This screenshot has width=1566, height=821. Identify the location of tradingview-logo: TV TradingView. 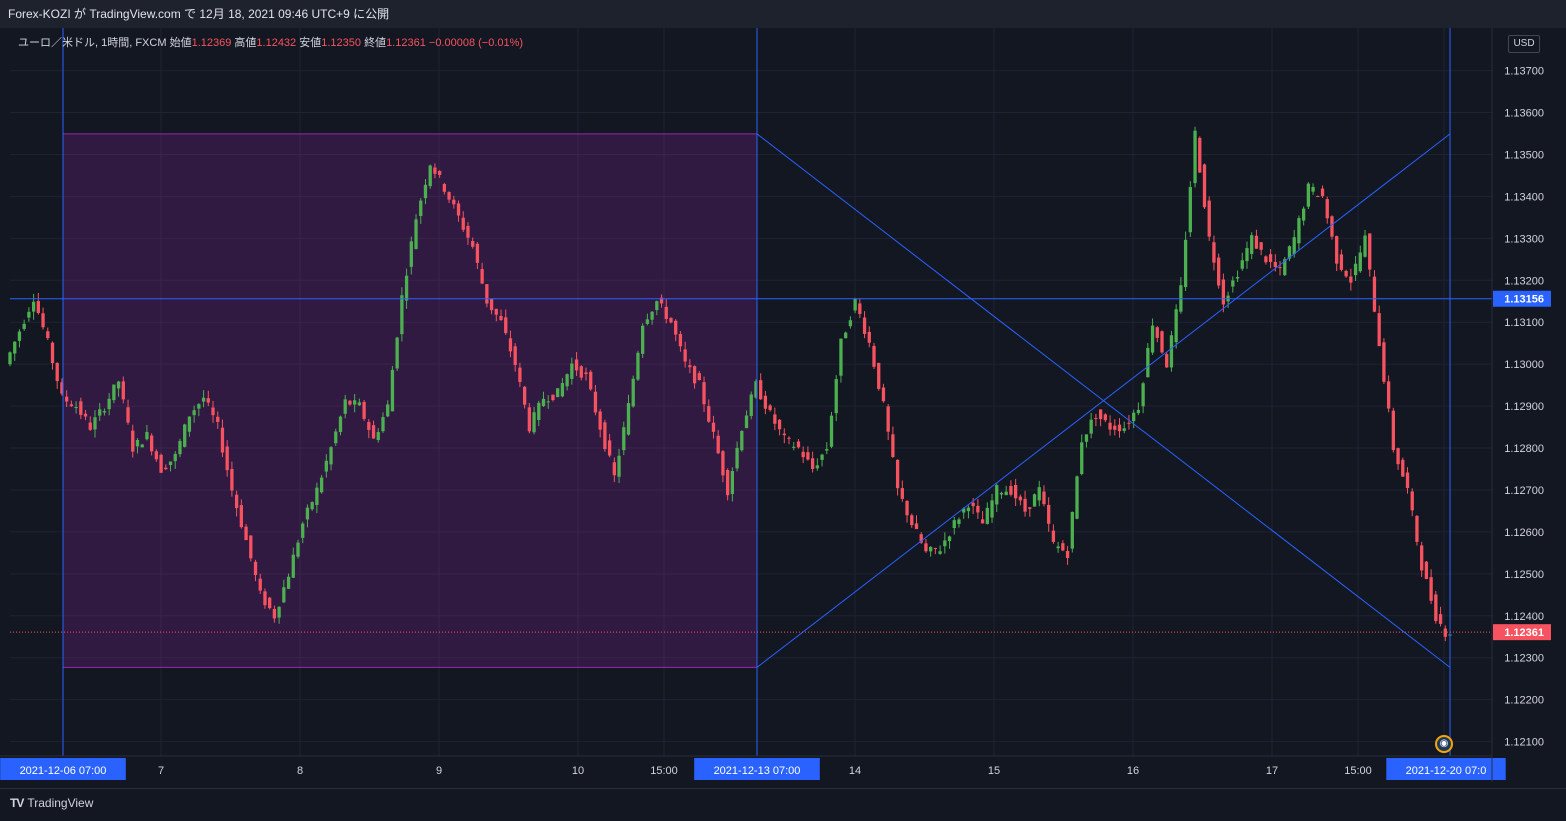
(51, 803).